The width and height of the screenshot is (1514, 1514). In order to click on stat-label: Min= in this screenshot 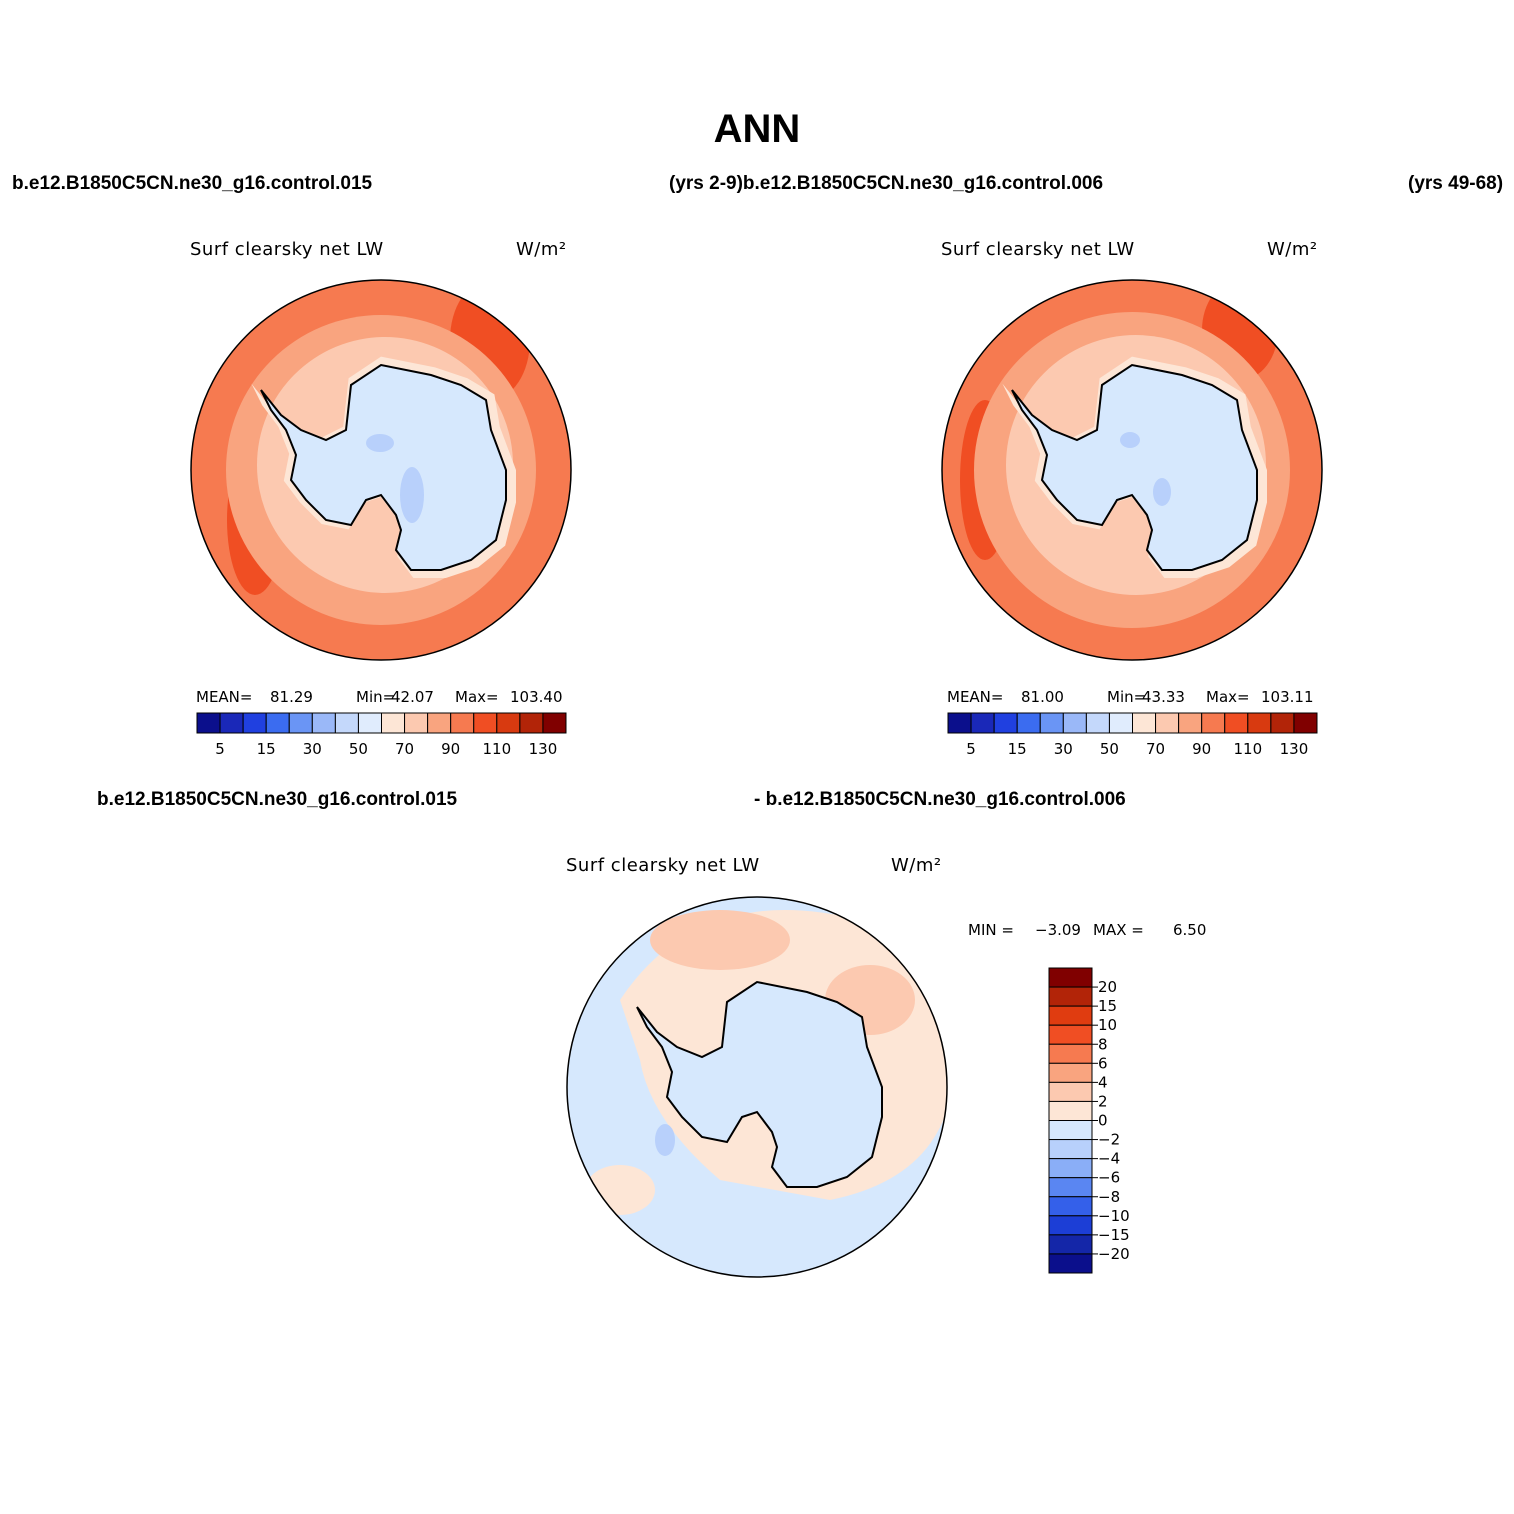, I will do `click(1126, 697)`.